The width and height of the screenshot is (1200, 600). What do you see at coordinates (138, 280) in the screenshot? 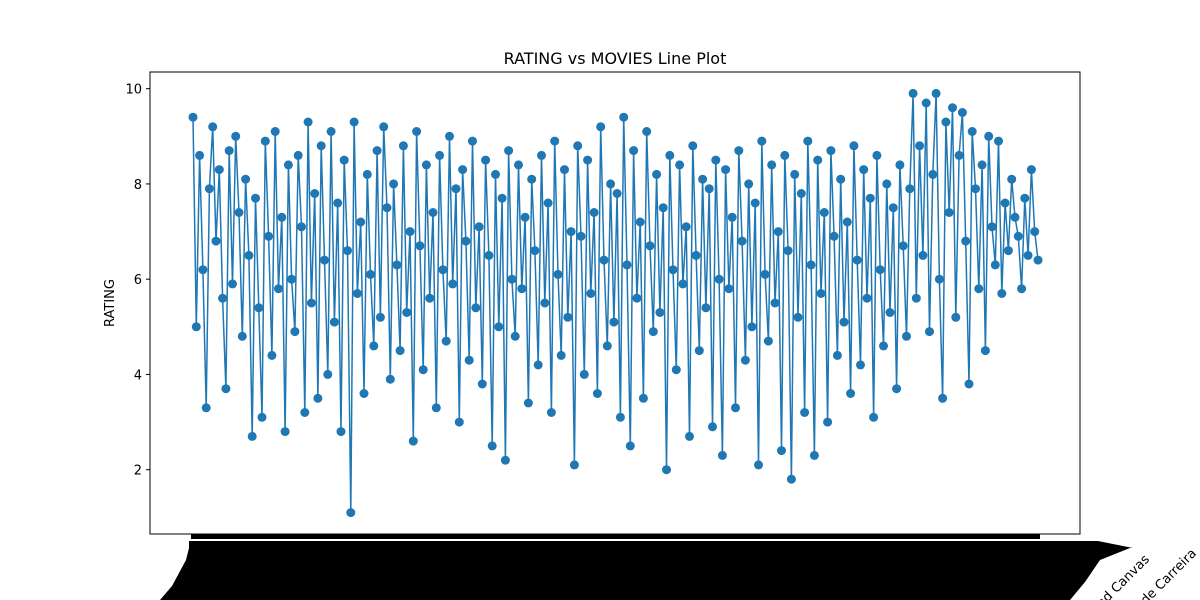
I see `y-tick-label: 6` at bounding box center [138, 280].